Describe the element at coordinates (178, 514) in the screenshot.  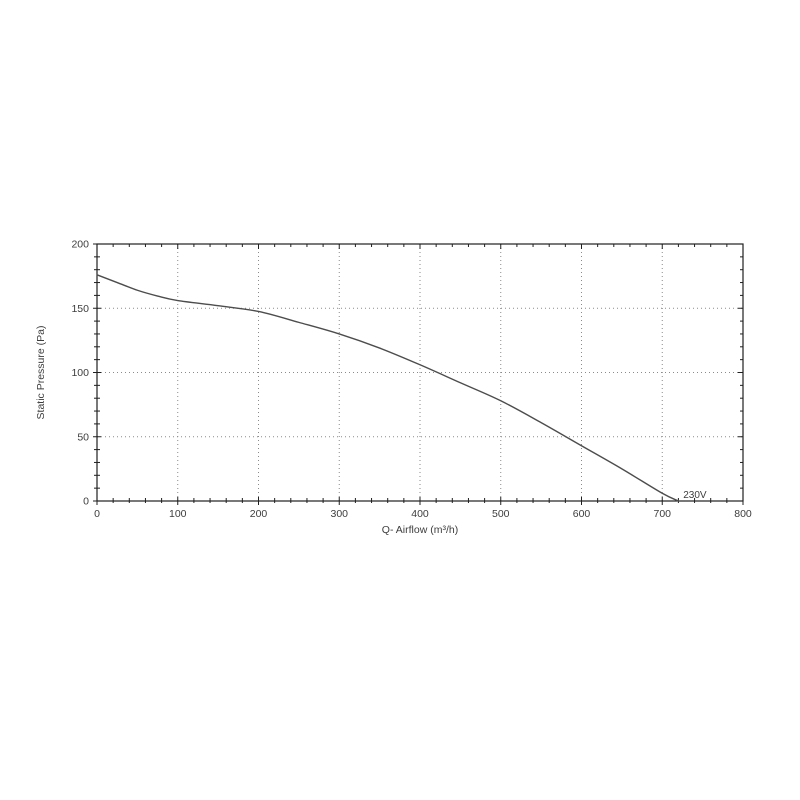
I see `x-tick-label: 100` at that location.